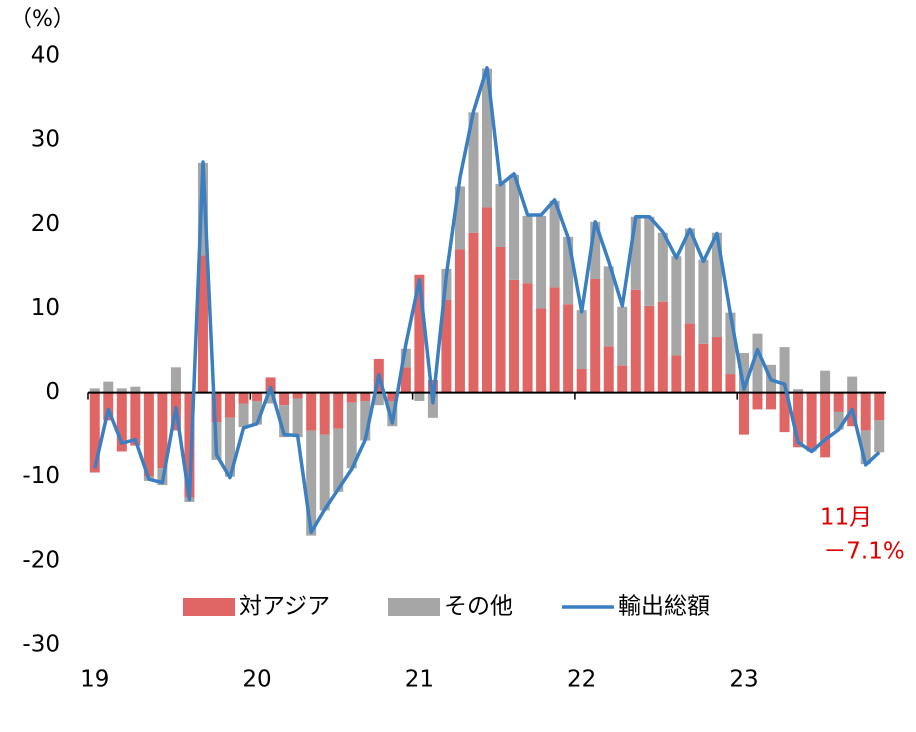 This screenshot has width=916, height=732. Describe the element at coordinates (256, 680) in the screenshot. I see `x-tick-label: 20` at that location.